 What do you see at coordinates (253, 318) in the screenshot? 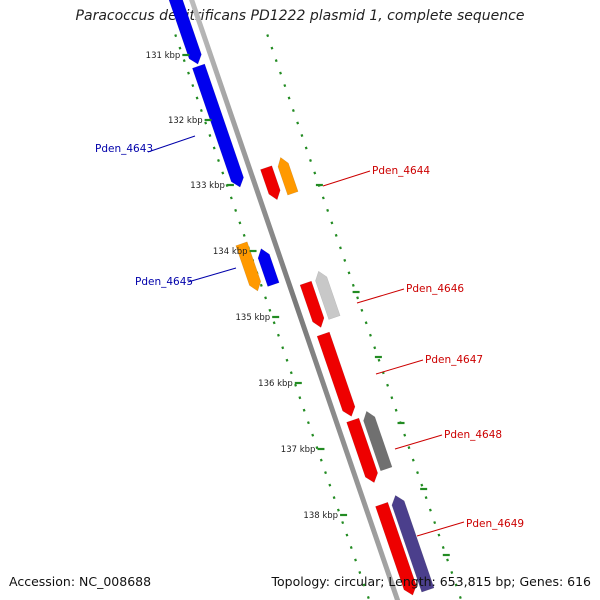
I see `scale-label: 135 kbp` at bounding box center [253, 318].